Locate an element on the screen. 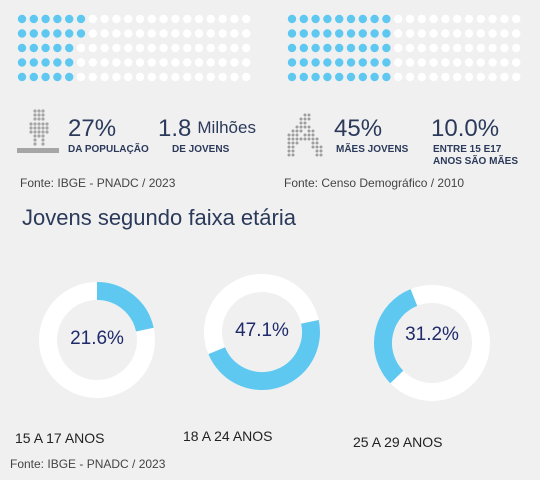 Image resolution: width=540 pixels, height=480 pixels. waffle-mothers is located at coordinates (405, 50).